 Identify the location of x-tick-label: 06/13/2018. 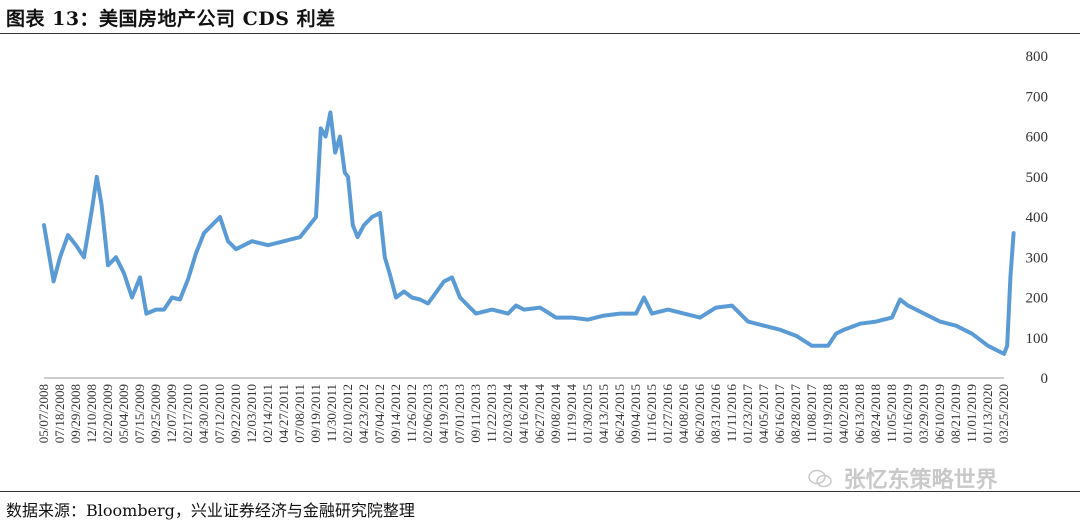
(859, 413).